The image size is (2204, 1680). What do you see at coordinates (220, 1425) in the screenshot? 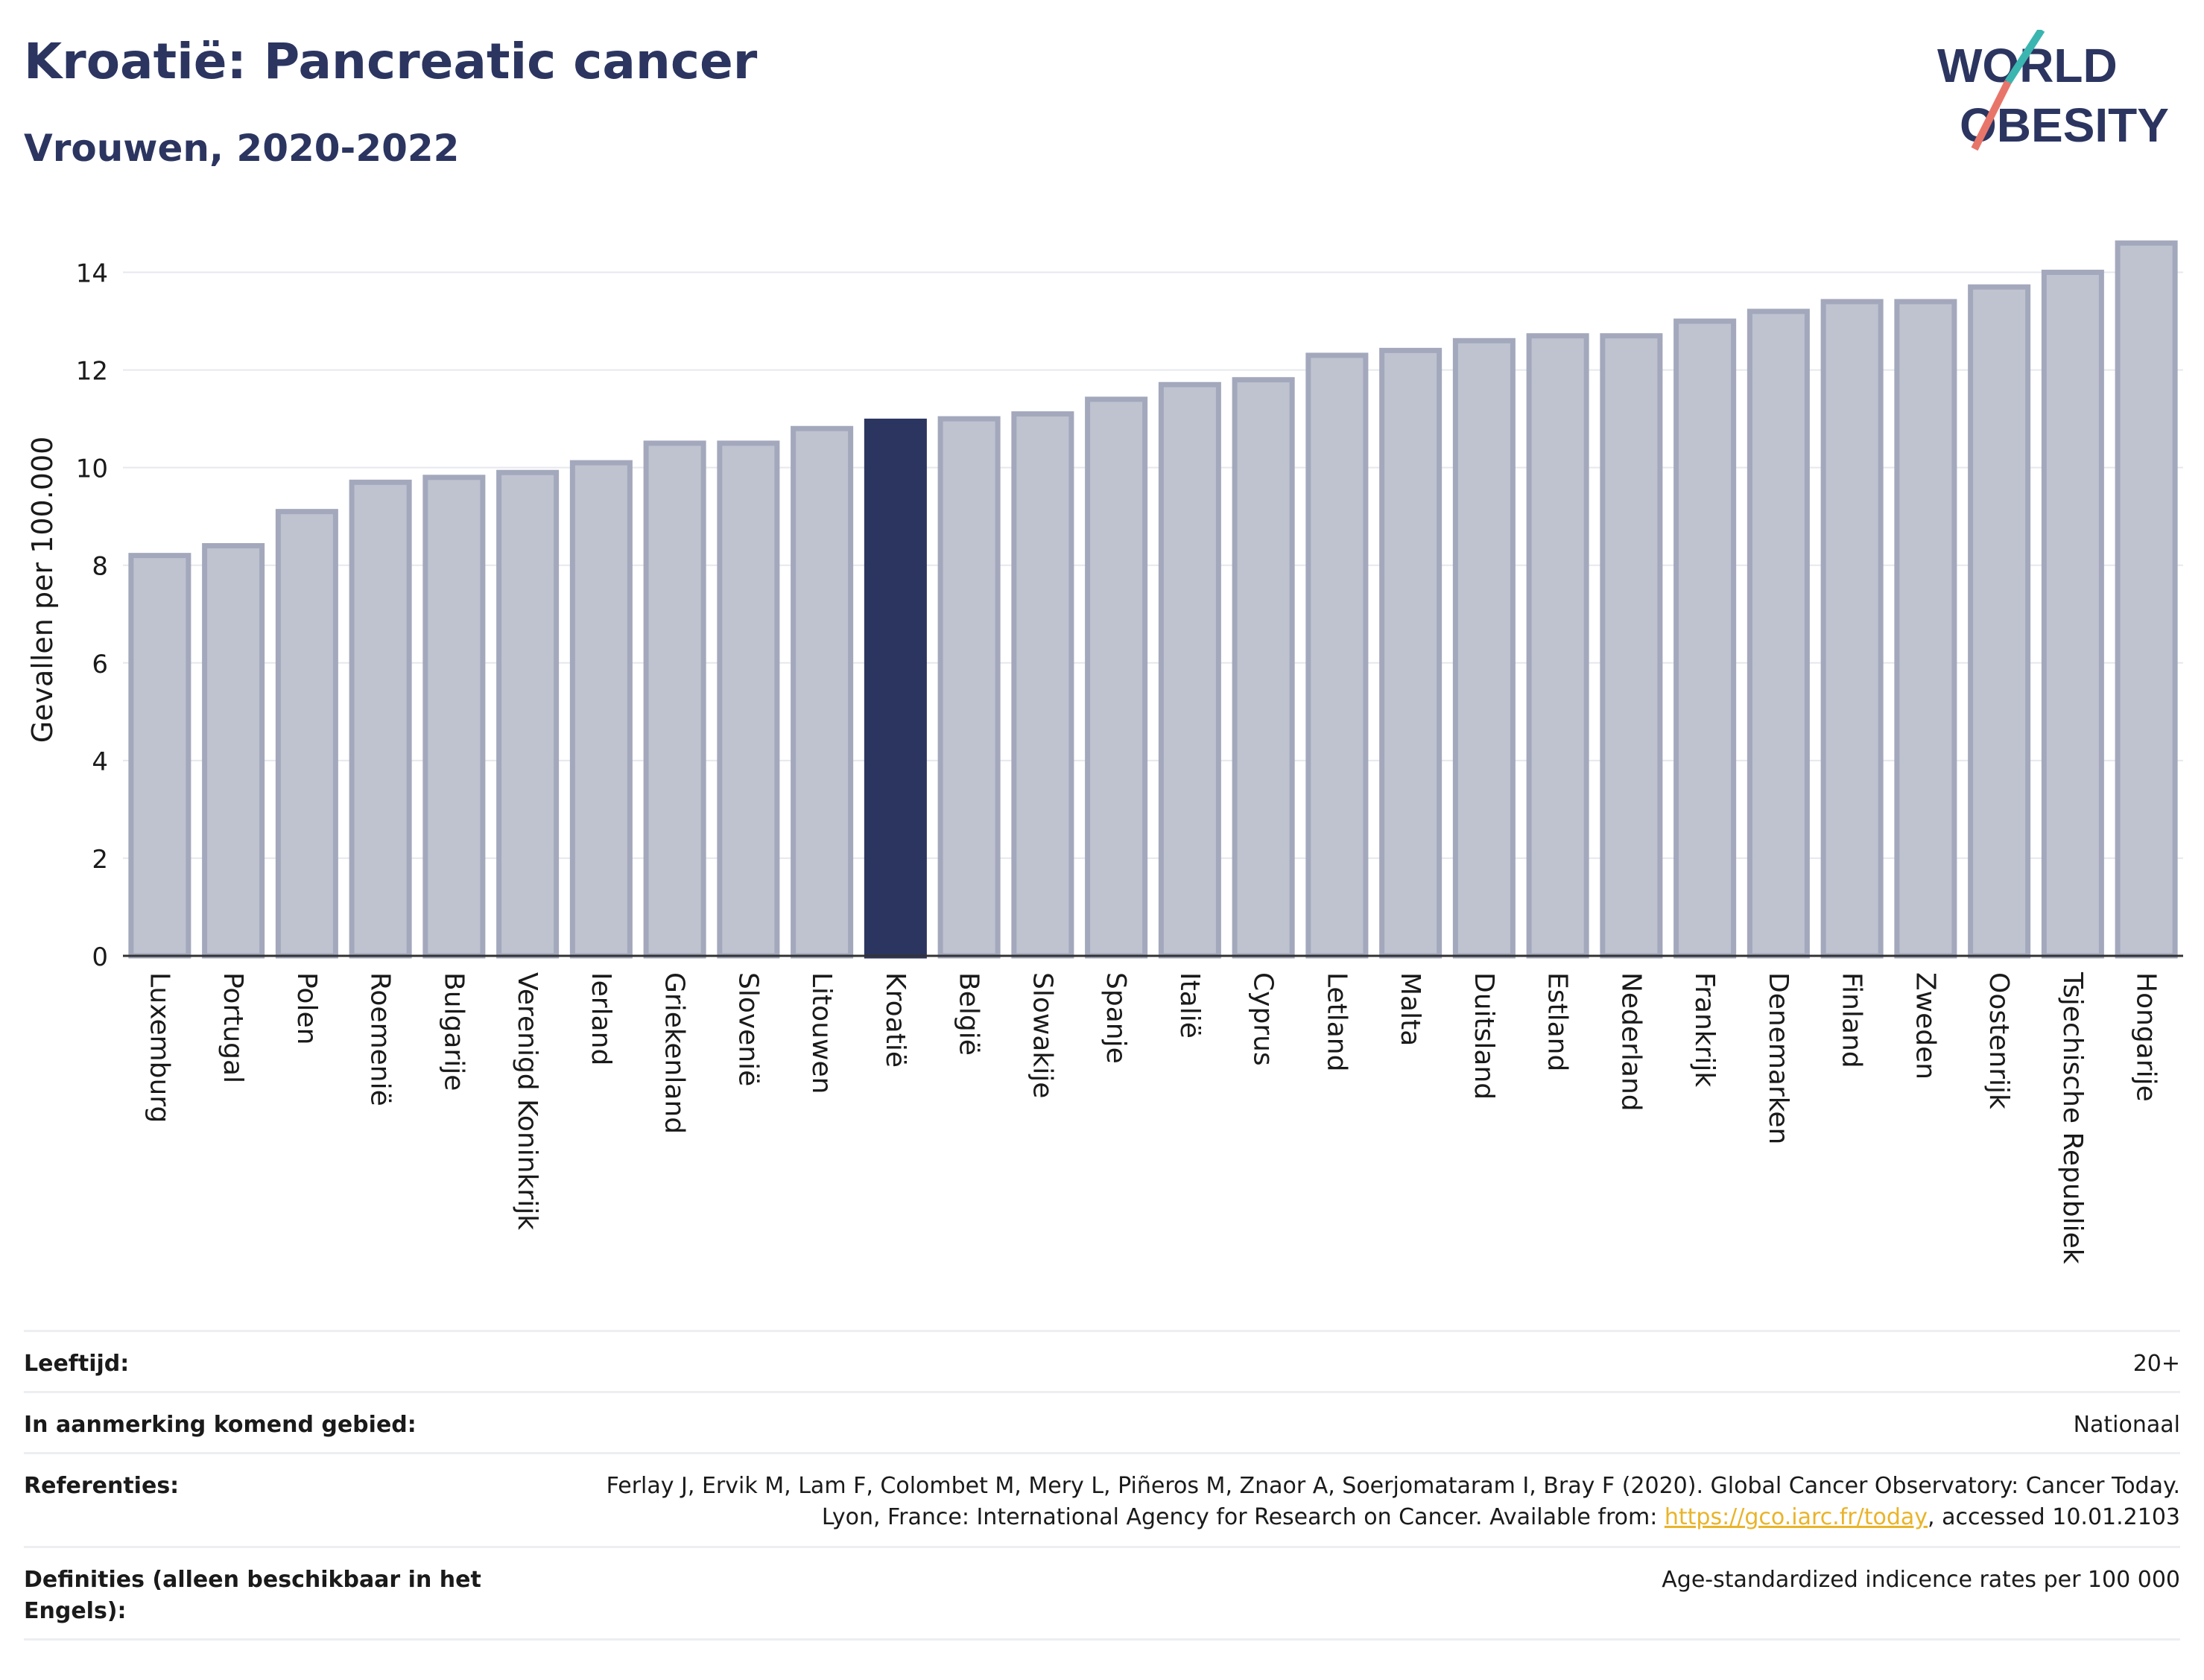
I see `meta-label: In aanmerking komend gebied:` at bounding box center [220, 1425].